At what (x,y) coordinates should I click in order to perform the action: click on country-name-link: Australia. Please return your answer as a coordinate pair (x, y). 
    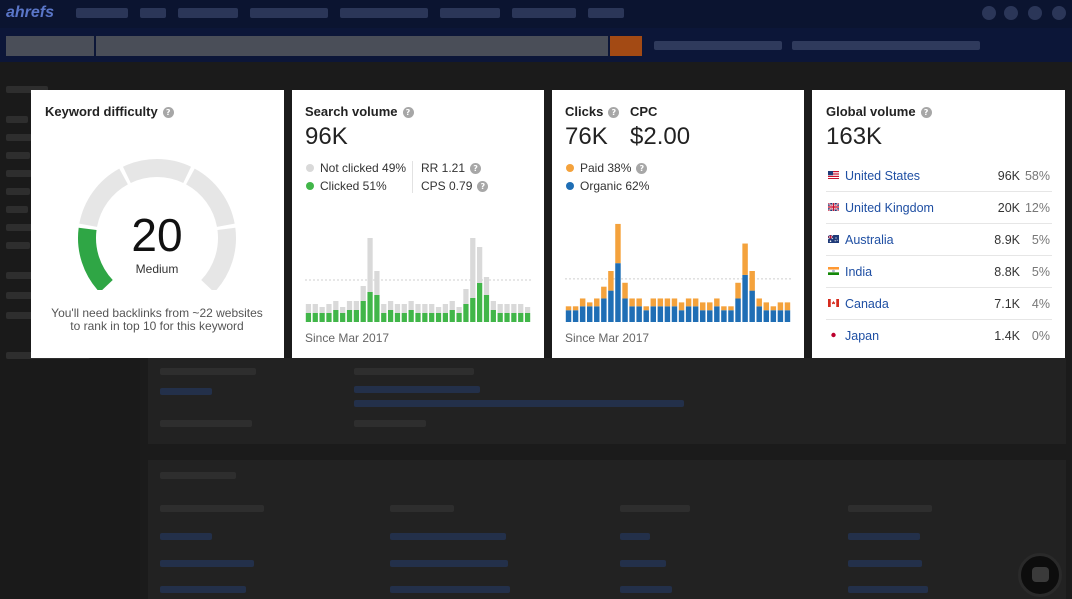
    Looking at the image, I should click on (869, 240).